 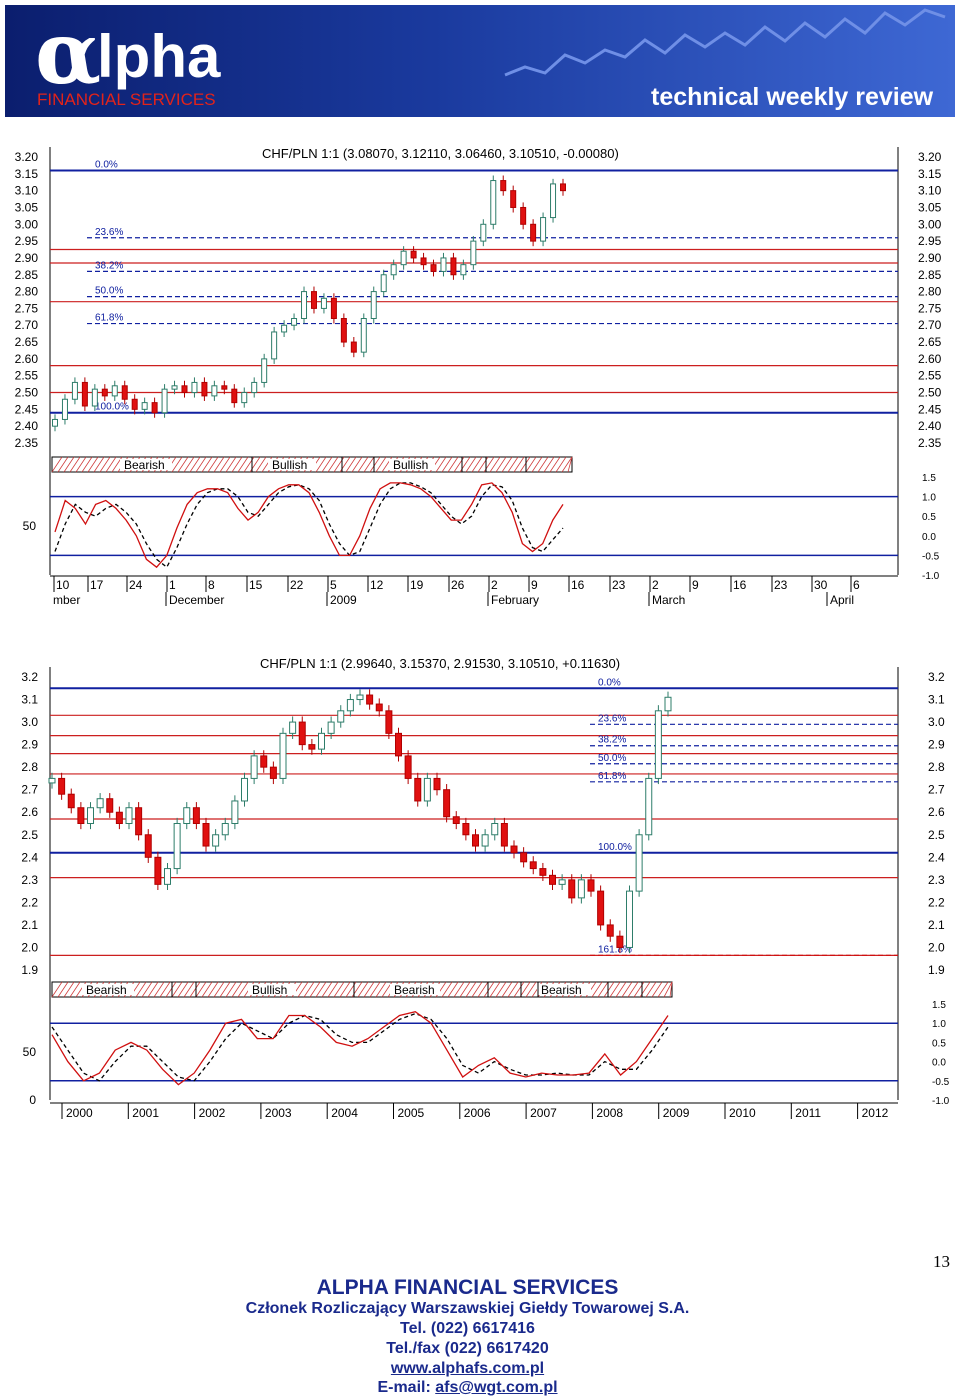 I want to click on logo-subtitle: FINANCIAL SERVICES, so click(x=126, y=99).